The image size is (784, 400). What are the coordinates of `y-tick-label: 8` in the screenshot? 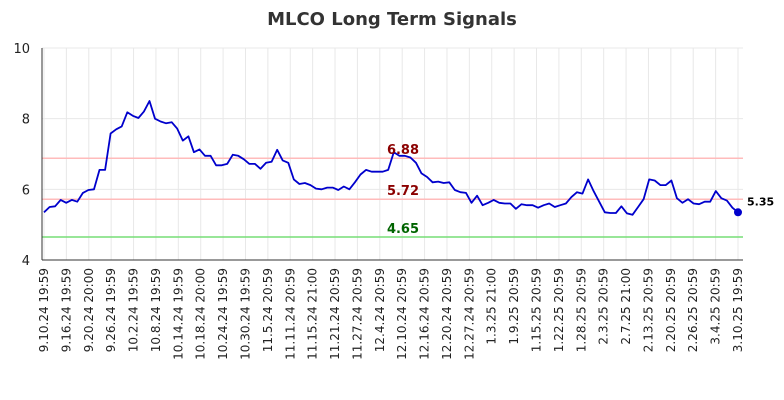 It's located at (26, 120).